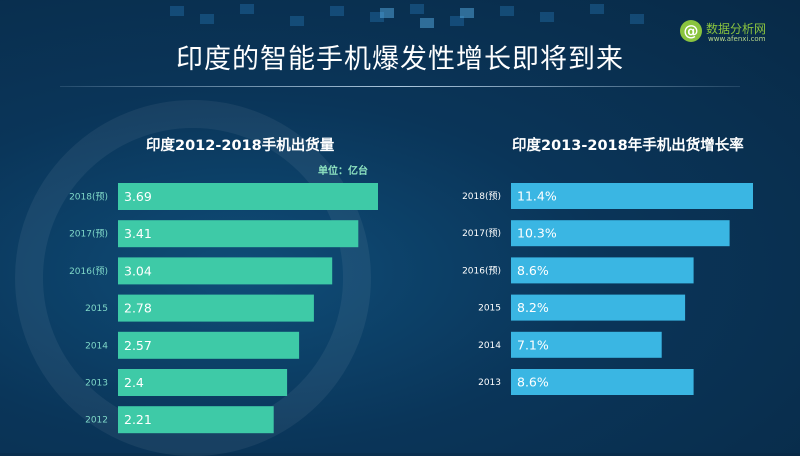 This screenshot has height=456, width=800. Describe the element at coordinates (533, 270) in the screenshot. I see `growth-value-label-2: 8.6%` at that location.